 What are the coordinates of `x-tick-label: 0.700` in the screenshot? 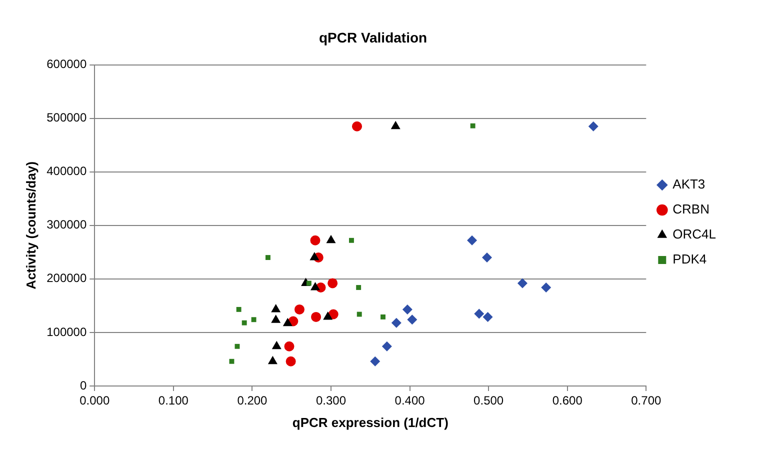 It's located at (646, 401).